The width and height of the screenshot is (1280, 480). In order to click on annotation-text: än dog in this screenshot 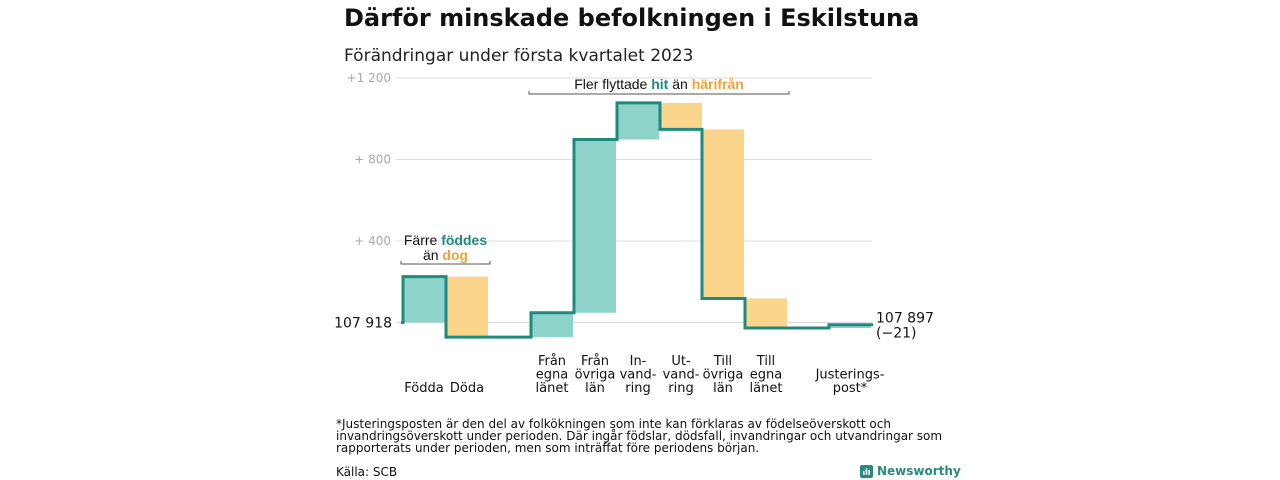, I will do `click(445, 255)`.